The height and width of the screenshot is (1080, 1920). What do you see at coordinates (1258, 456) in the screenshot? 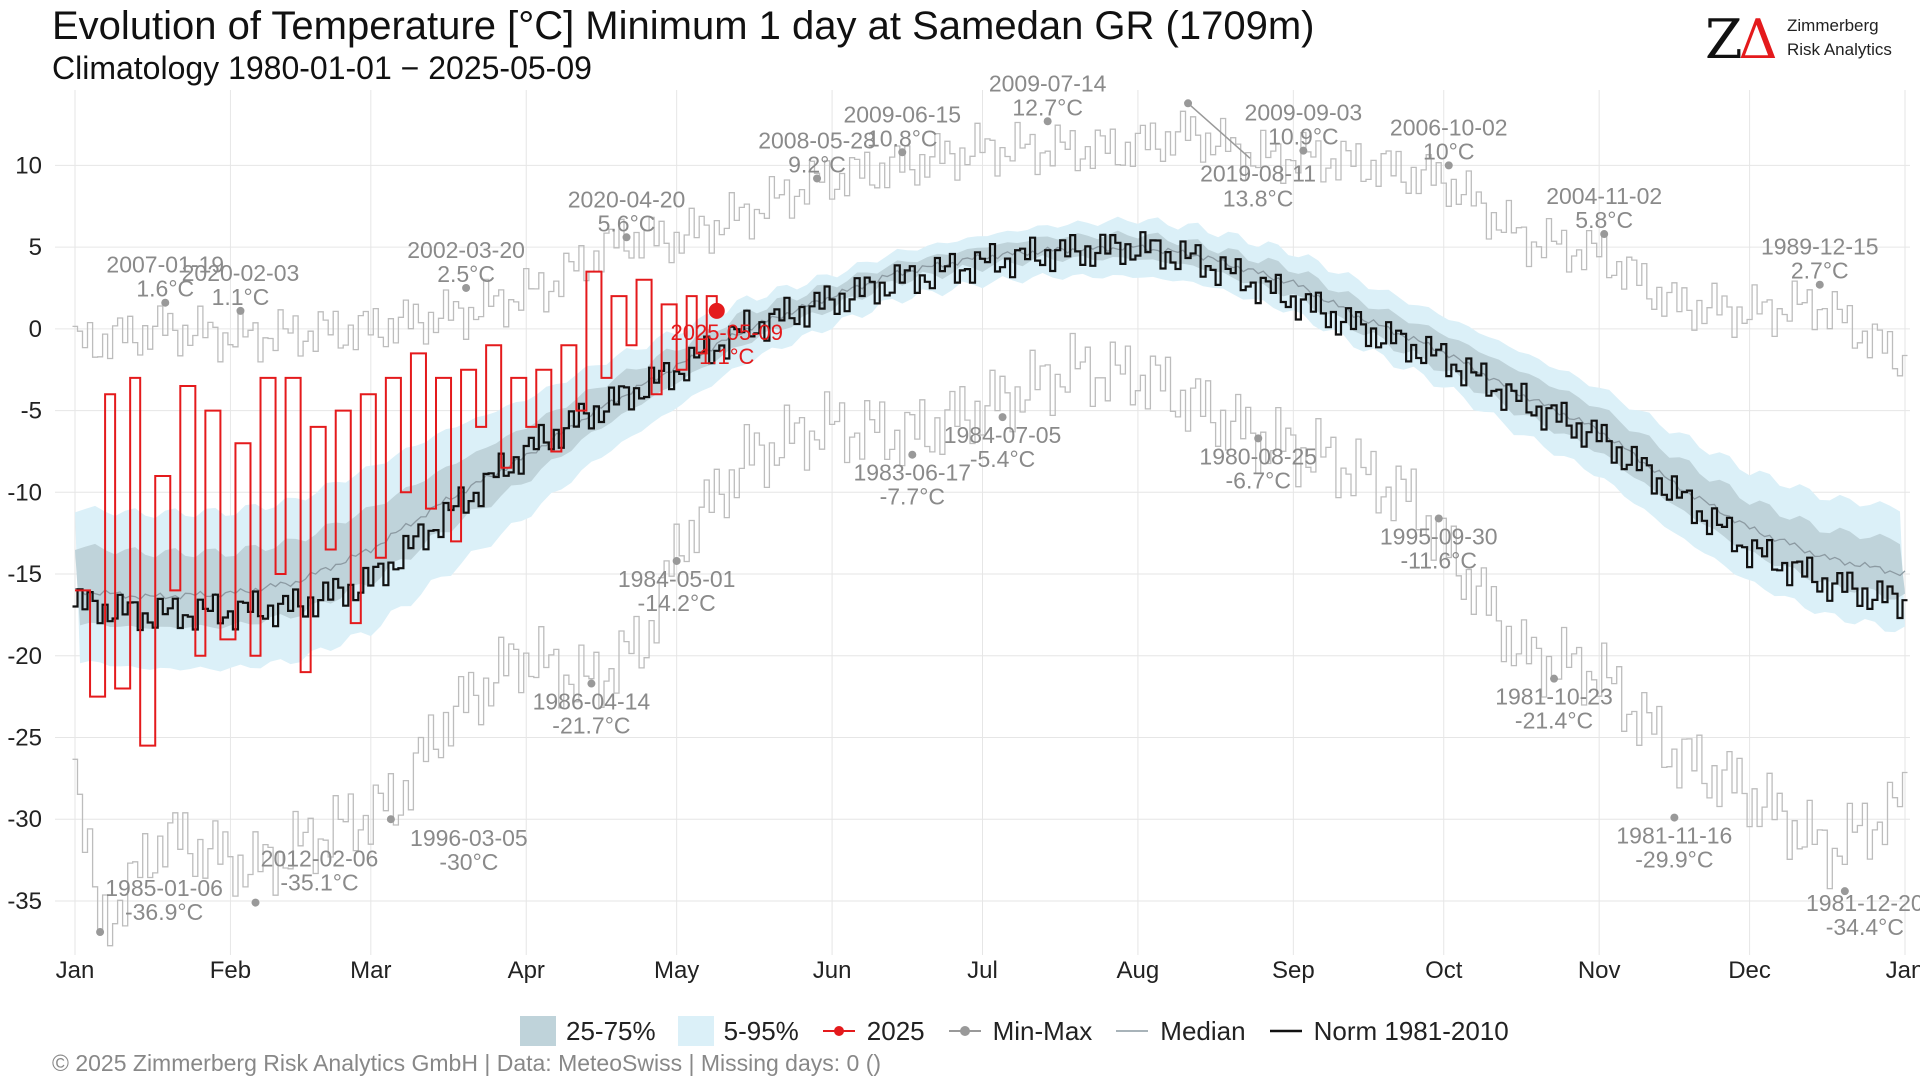
I see `record-low-date: 1980-08-25` at bounding box center [1258, 456].